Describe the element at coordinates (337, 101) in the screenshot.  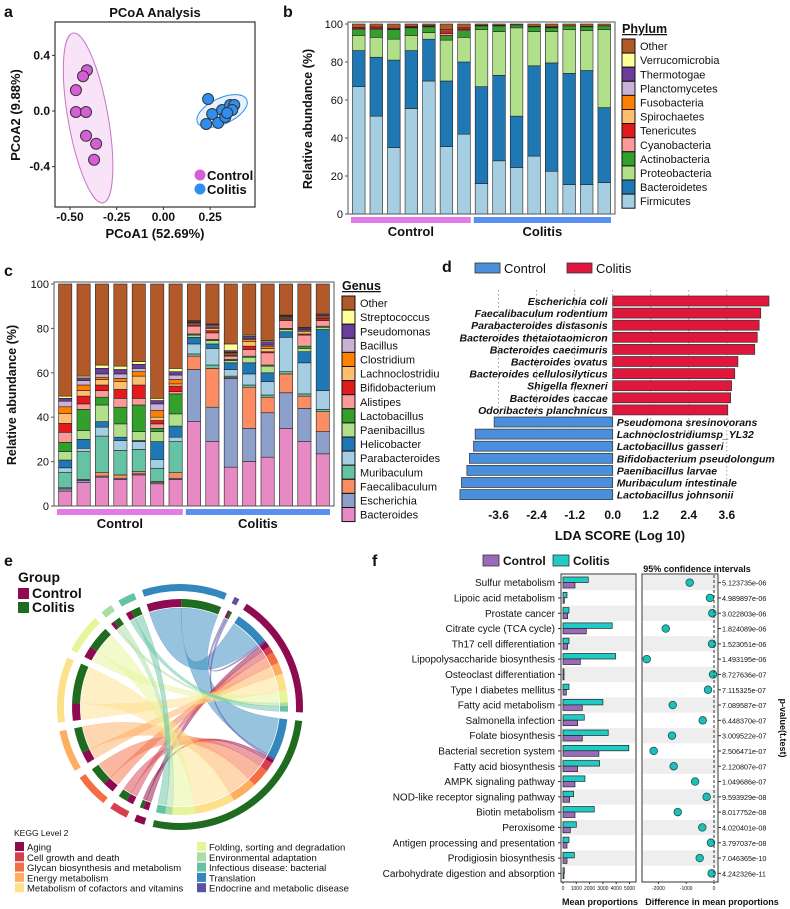
I see `y-tick-label: 60` at that location.